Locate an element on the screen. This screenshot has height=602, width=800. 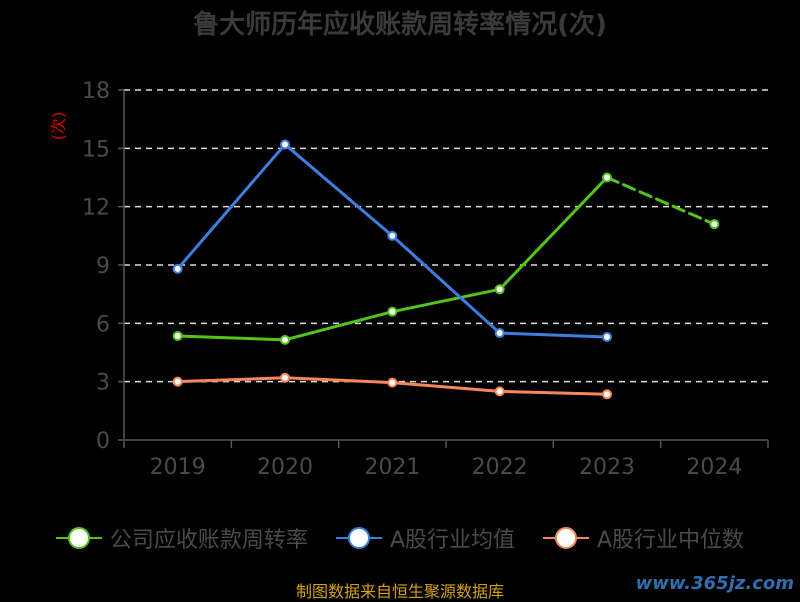
y-tick-label: 15 is located at coordinates (96, 149).